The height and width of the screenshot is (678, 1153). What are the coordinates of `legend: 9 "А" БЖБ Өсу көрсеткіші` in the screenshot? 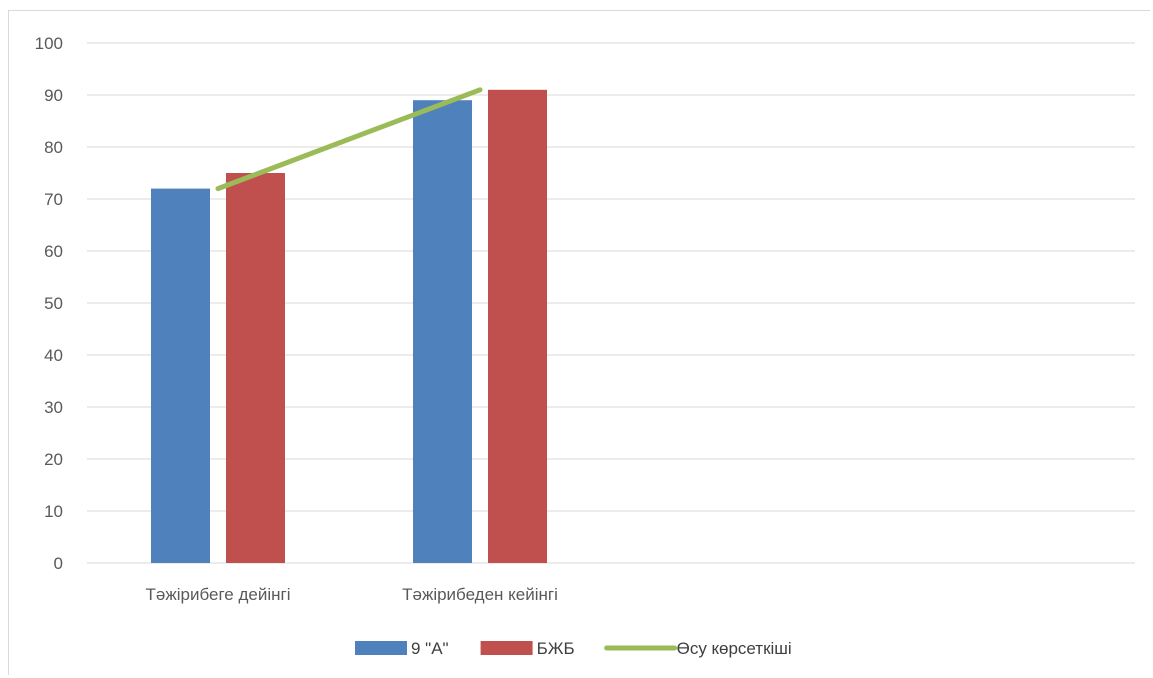 It's located at (573, 648).